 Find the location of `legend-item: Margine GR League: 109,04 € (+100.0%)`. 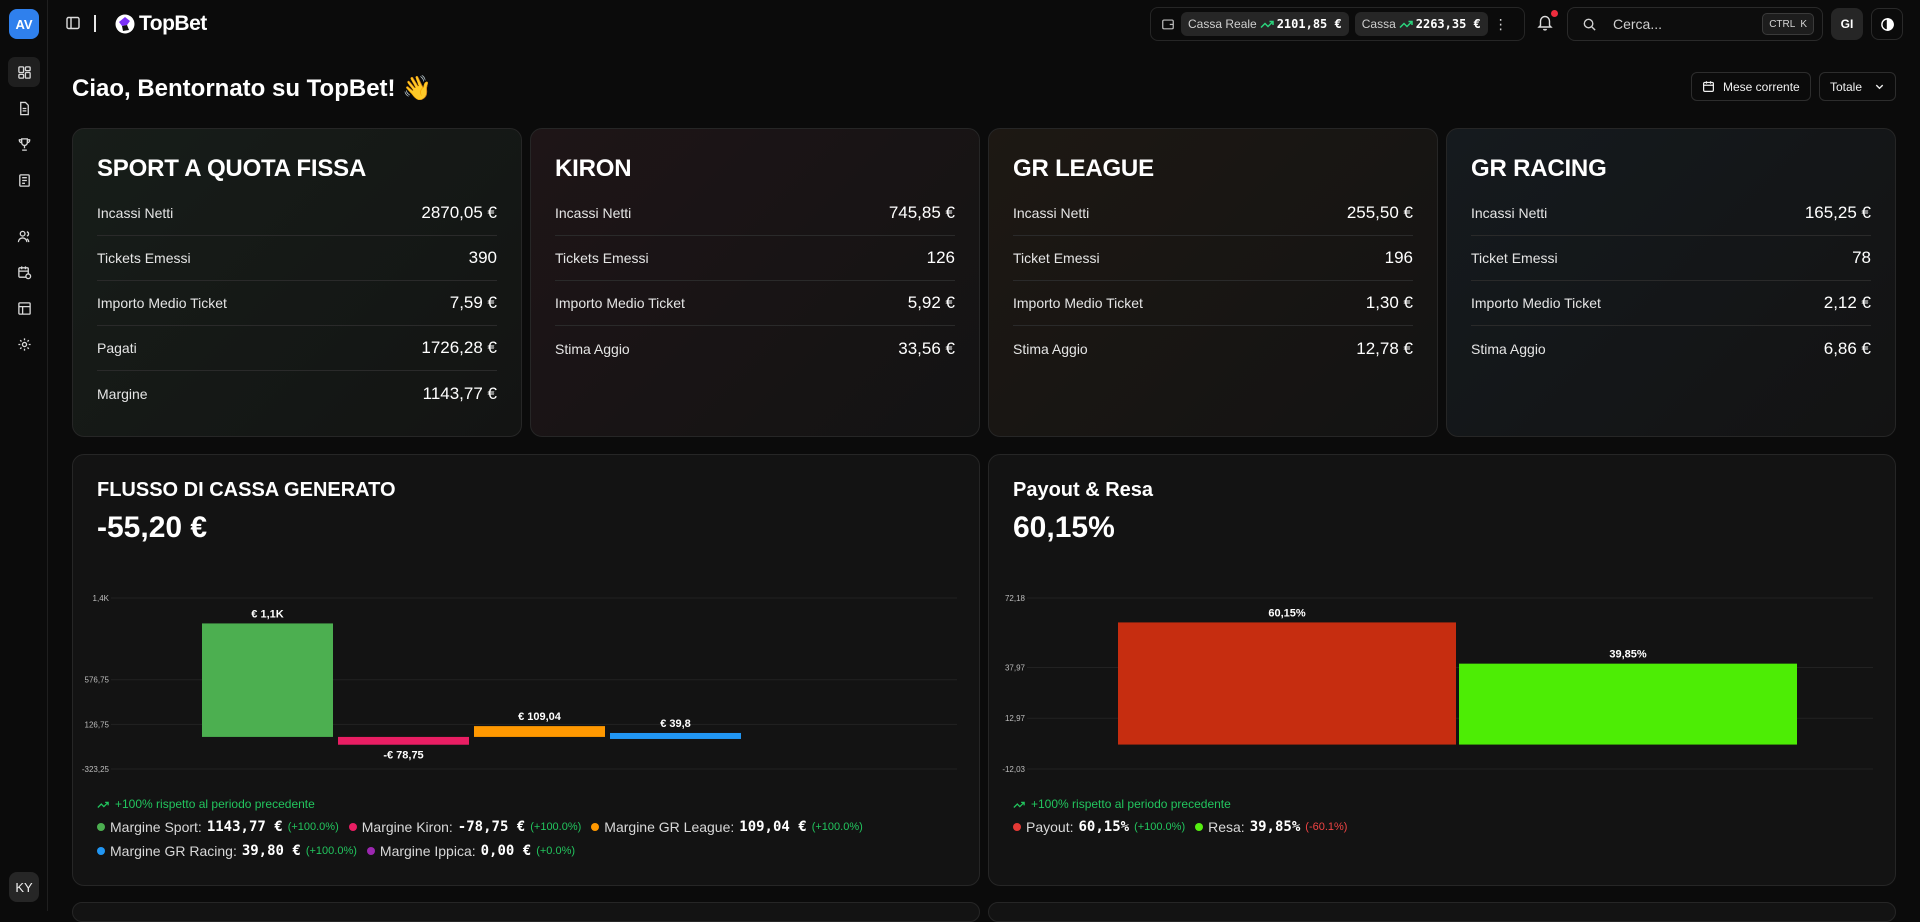

legend-item: Margine GR League: 109,04 € (+100.0%) is located at coordinates (727, 827).